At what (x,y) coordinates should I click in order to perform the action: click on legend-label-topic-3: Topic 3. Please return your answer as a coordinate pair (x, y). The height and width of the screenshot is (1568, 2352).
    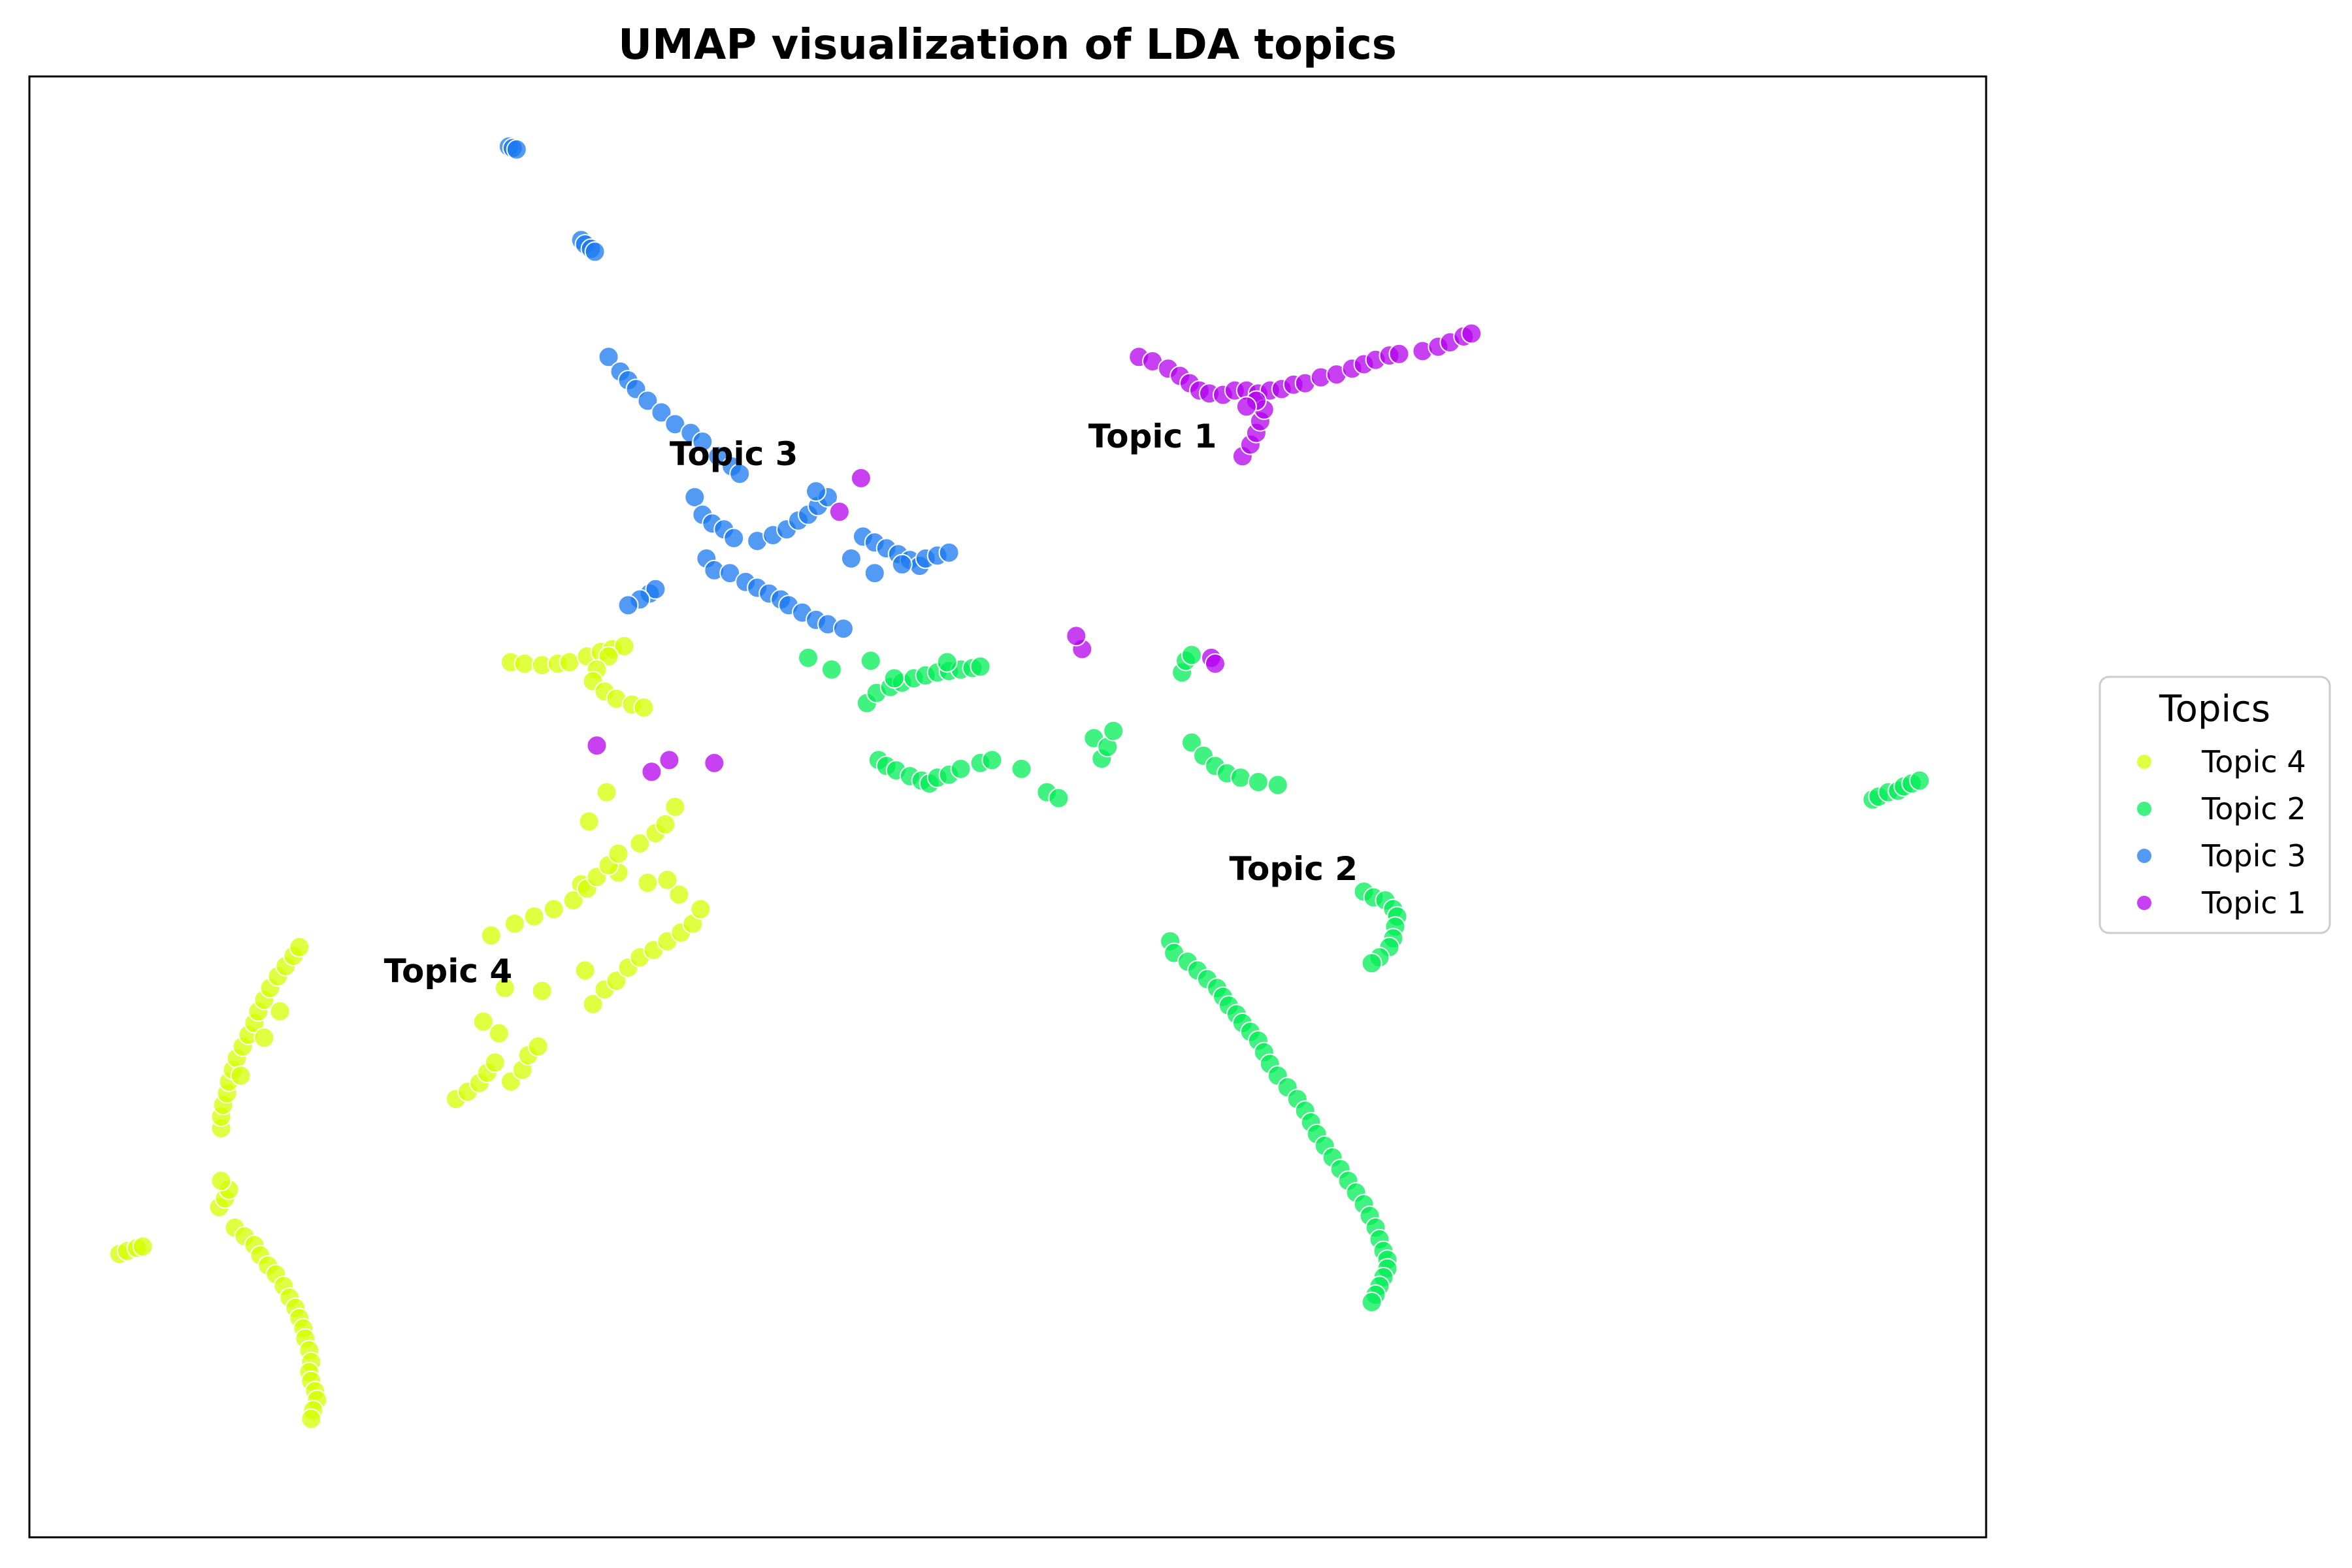
    Looking at the image, I should click on (2253, 856).